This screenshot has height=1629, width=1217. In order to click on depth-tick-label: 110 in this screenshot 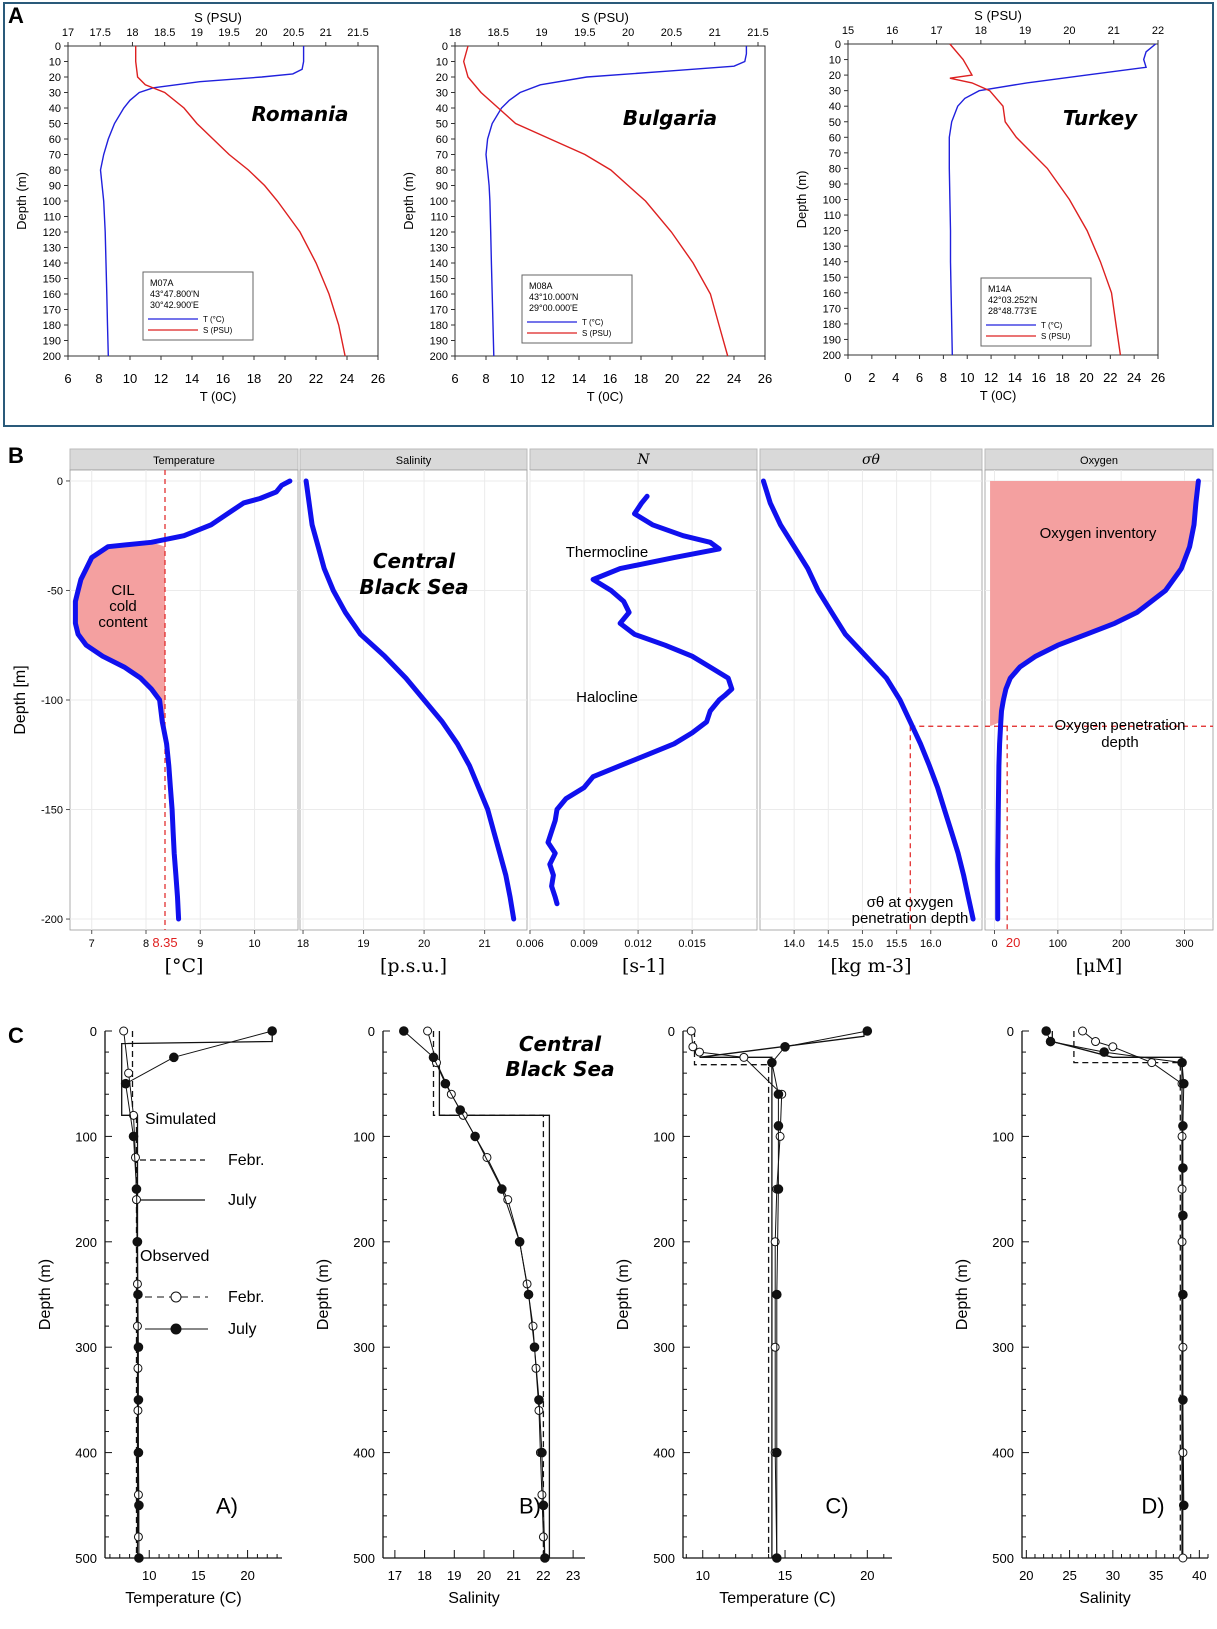, I will do `click(439, 218)`.